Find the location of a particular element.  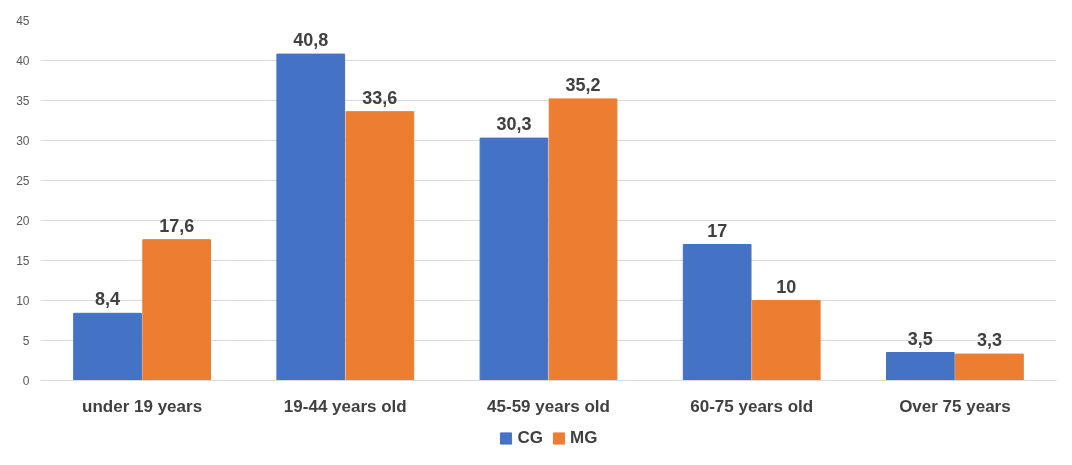

x-tick-label: Over 75 years is located at coordinates (955, 406).